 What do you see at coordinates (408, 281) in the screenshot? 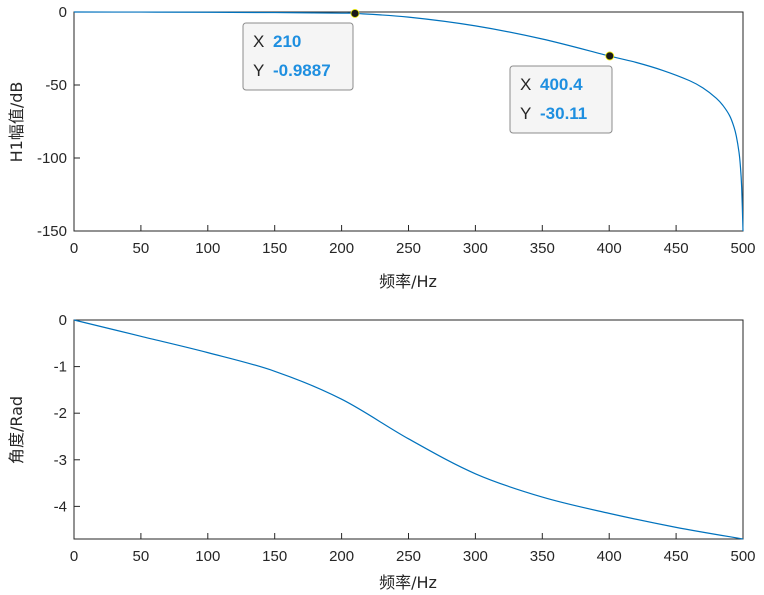
I see `magnitude-x-label: 频率/Hz` at bounding box center [408, 281].